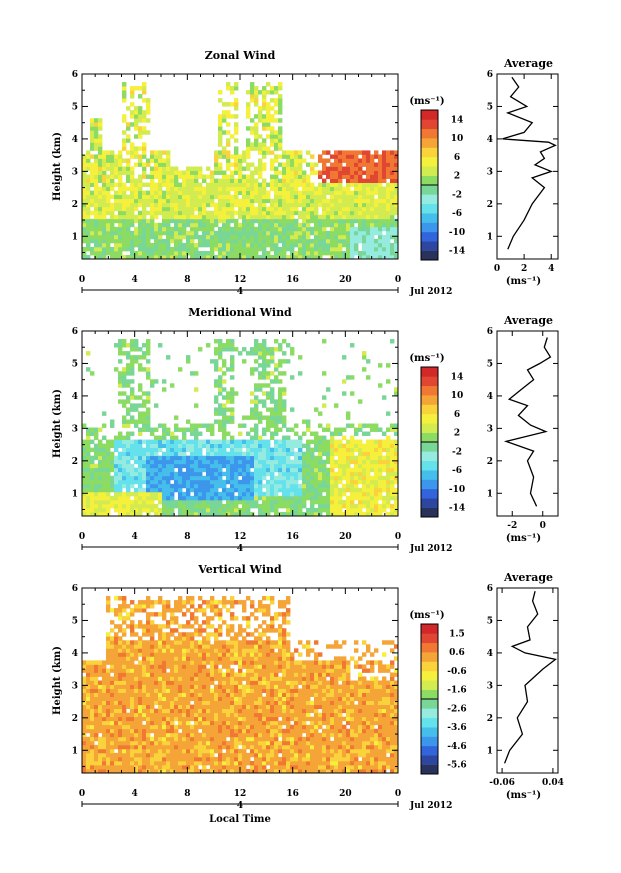 Image resolution: width=621 pixels, height=873 pixels. Describe the element at coordinates (457, 233) in the screenshot. I see `colorbar-tick-label: -10` at that location.